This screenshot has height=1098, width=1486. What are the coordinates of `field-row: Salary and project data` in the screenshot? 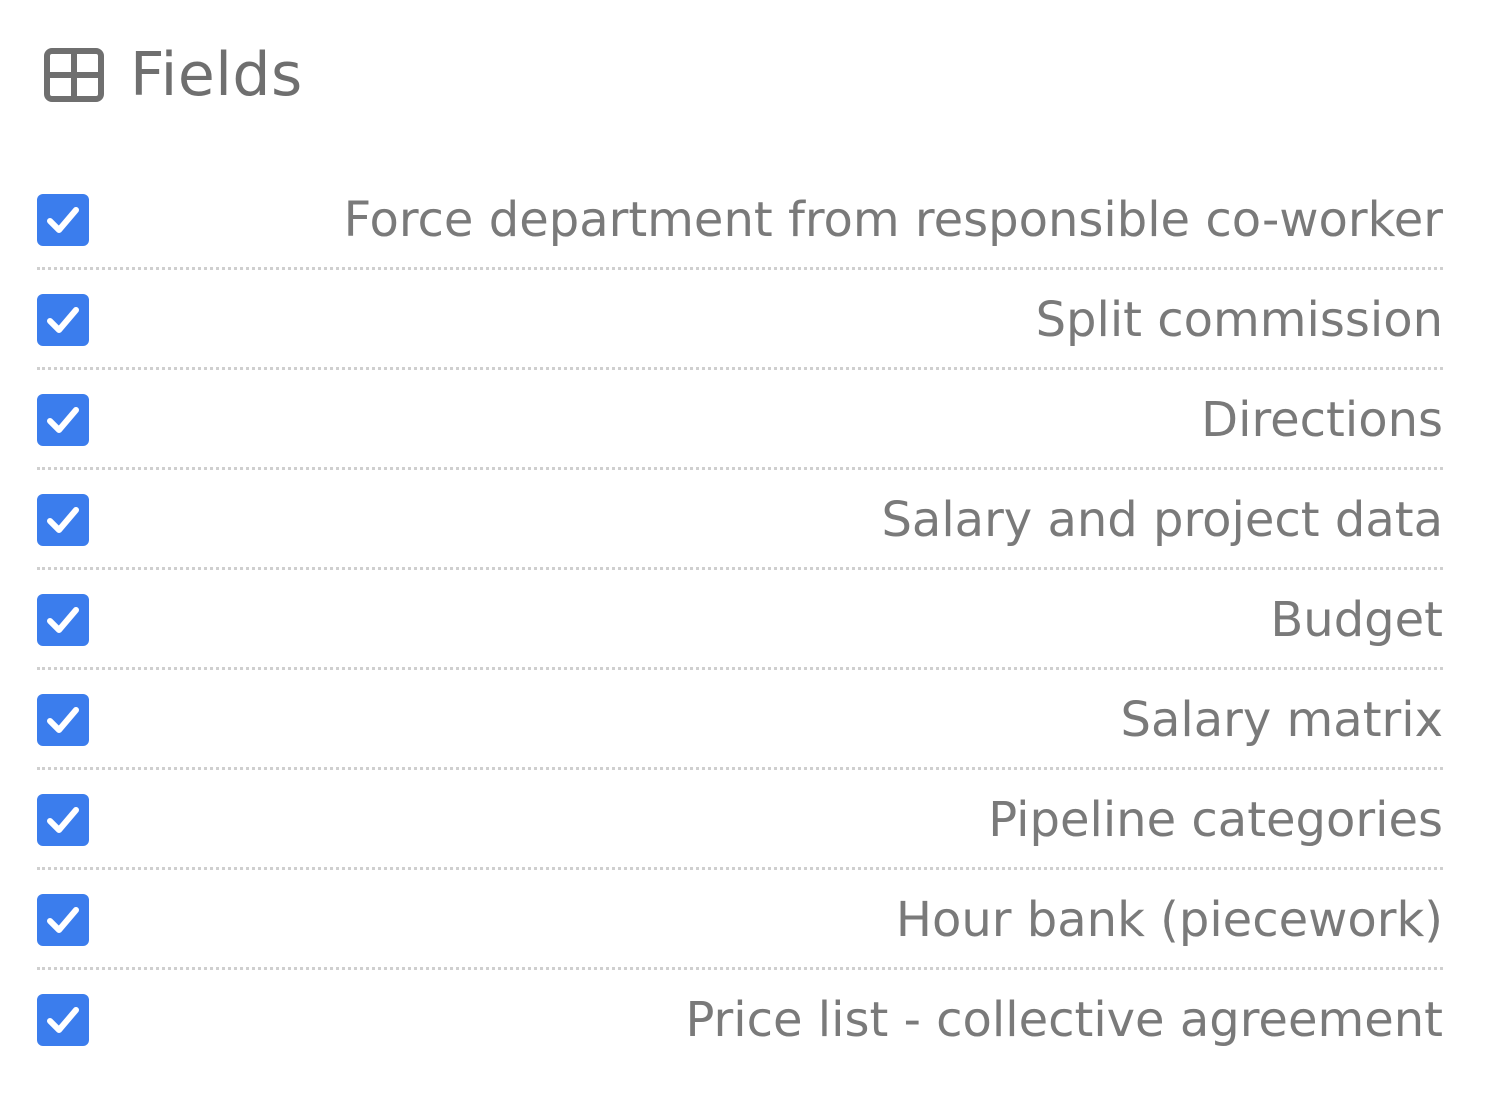 It's located at (740, 520).